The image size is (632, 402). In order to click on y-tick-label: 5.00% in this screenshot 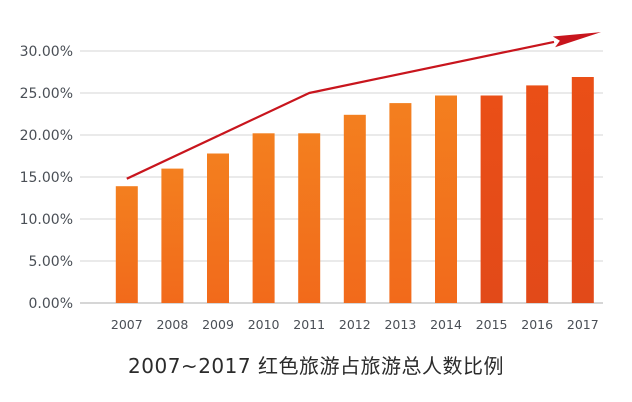, I will do `click(51, 262)`.